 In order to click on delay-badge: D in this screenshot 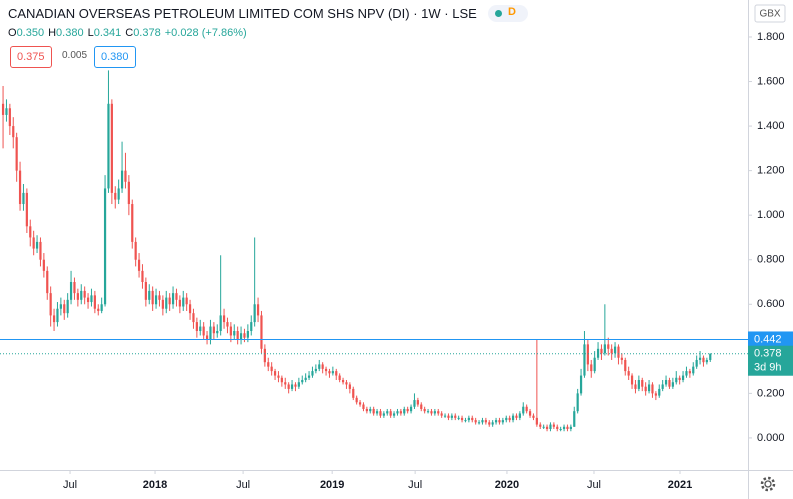, I will do `click(512, 12)`.